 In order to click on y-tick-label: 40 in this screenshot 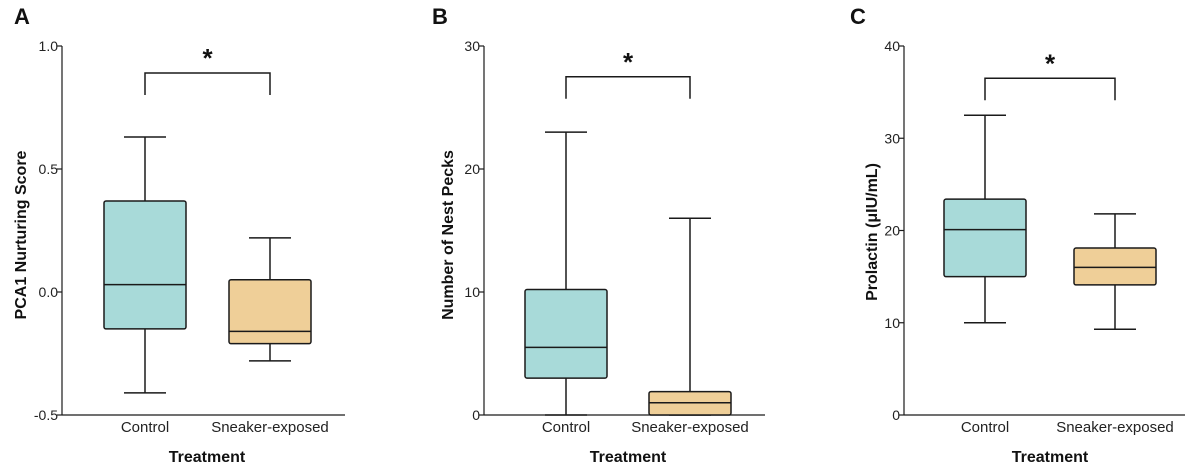, I will do `click(892, 46)`.